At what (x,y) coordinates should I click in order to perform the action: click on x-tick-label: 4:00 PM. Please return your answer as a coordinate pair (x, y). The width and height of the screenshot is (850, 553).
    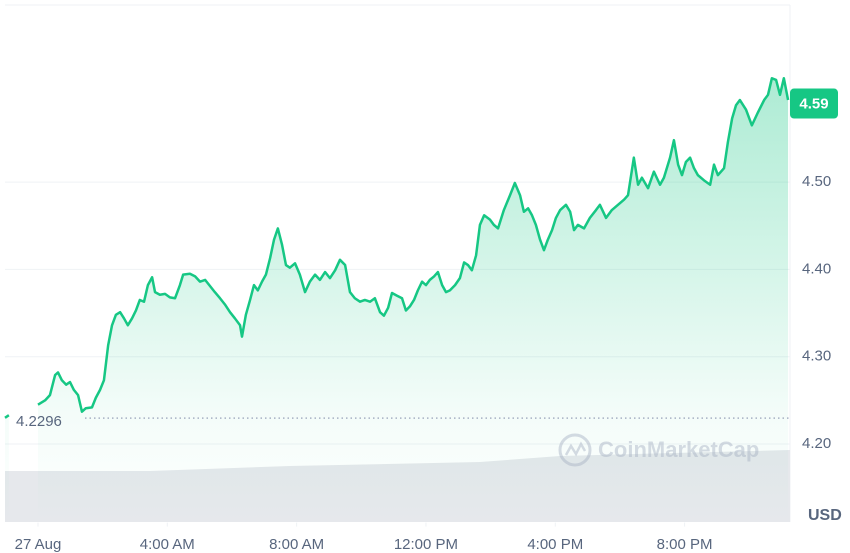
    Looking at the image, I should click on (555, 544).